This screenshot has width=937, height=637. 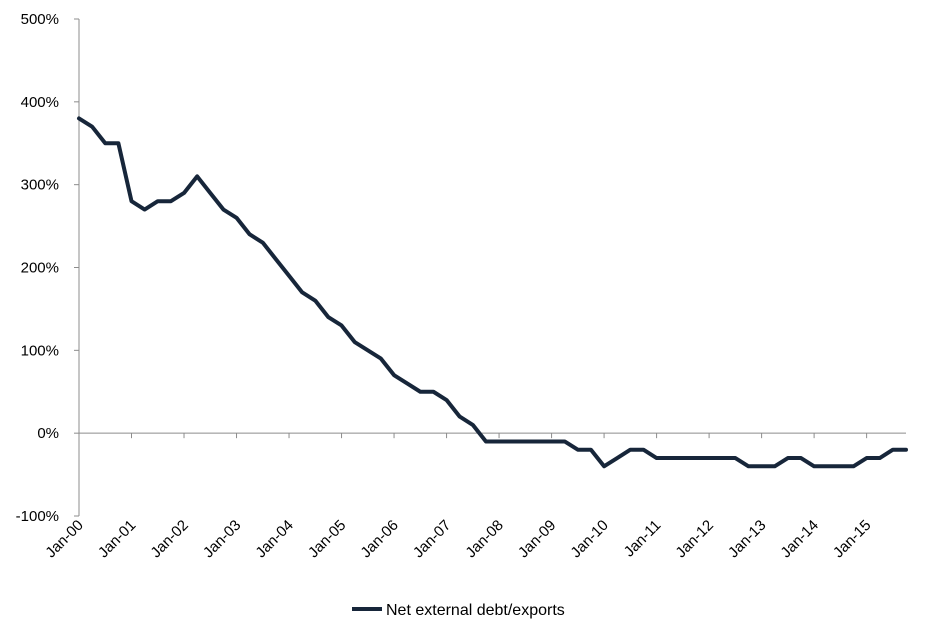 I want to click on x-tick-label: Jan-12, so click(x=694, y=539).